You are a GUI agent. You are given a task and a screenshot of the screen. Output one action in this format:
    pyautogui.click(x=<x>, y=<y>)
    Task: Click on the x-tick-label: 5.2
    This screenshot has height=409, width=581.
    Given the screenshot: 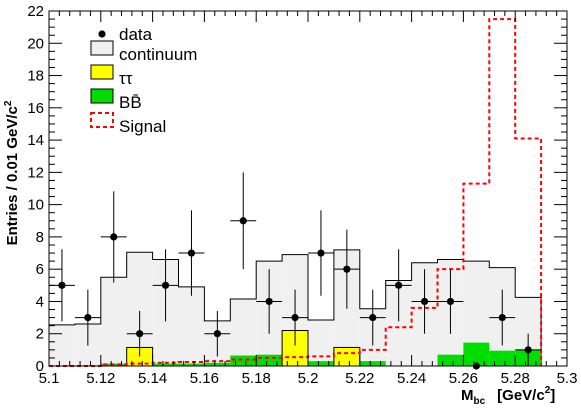 What is the action you would take?
    pyautogui.click(x=308, y=378)
    